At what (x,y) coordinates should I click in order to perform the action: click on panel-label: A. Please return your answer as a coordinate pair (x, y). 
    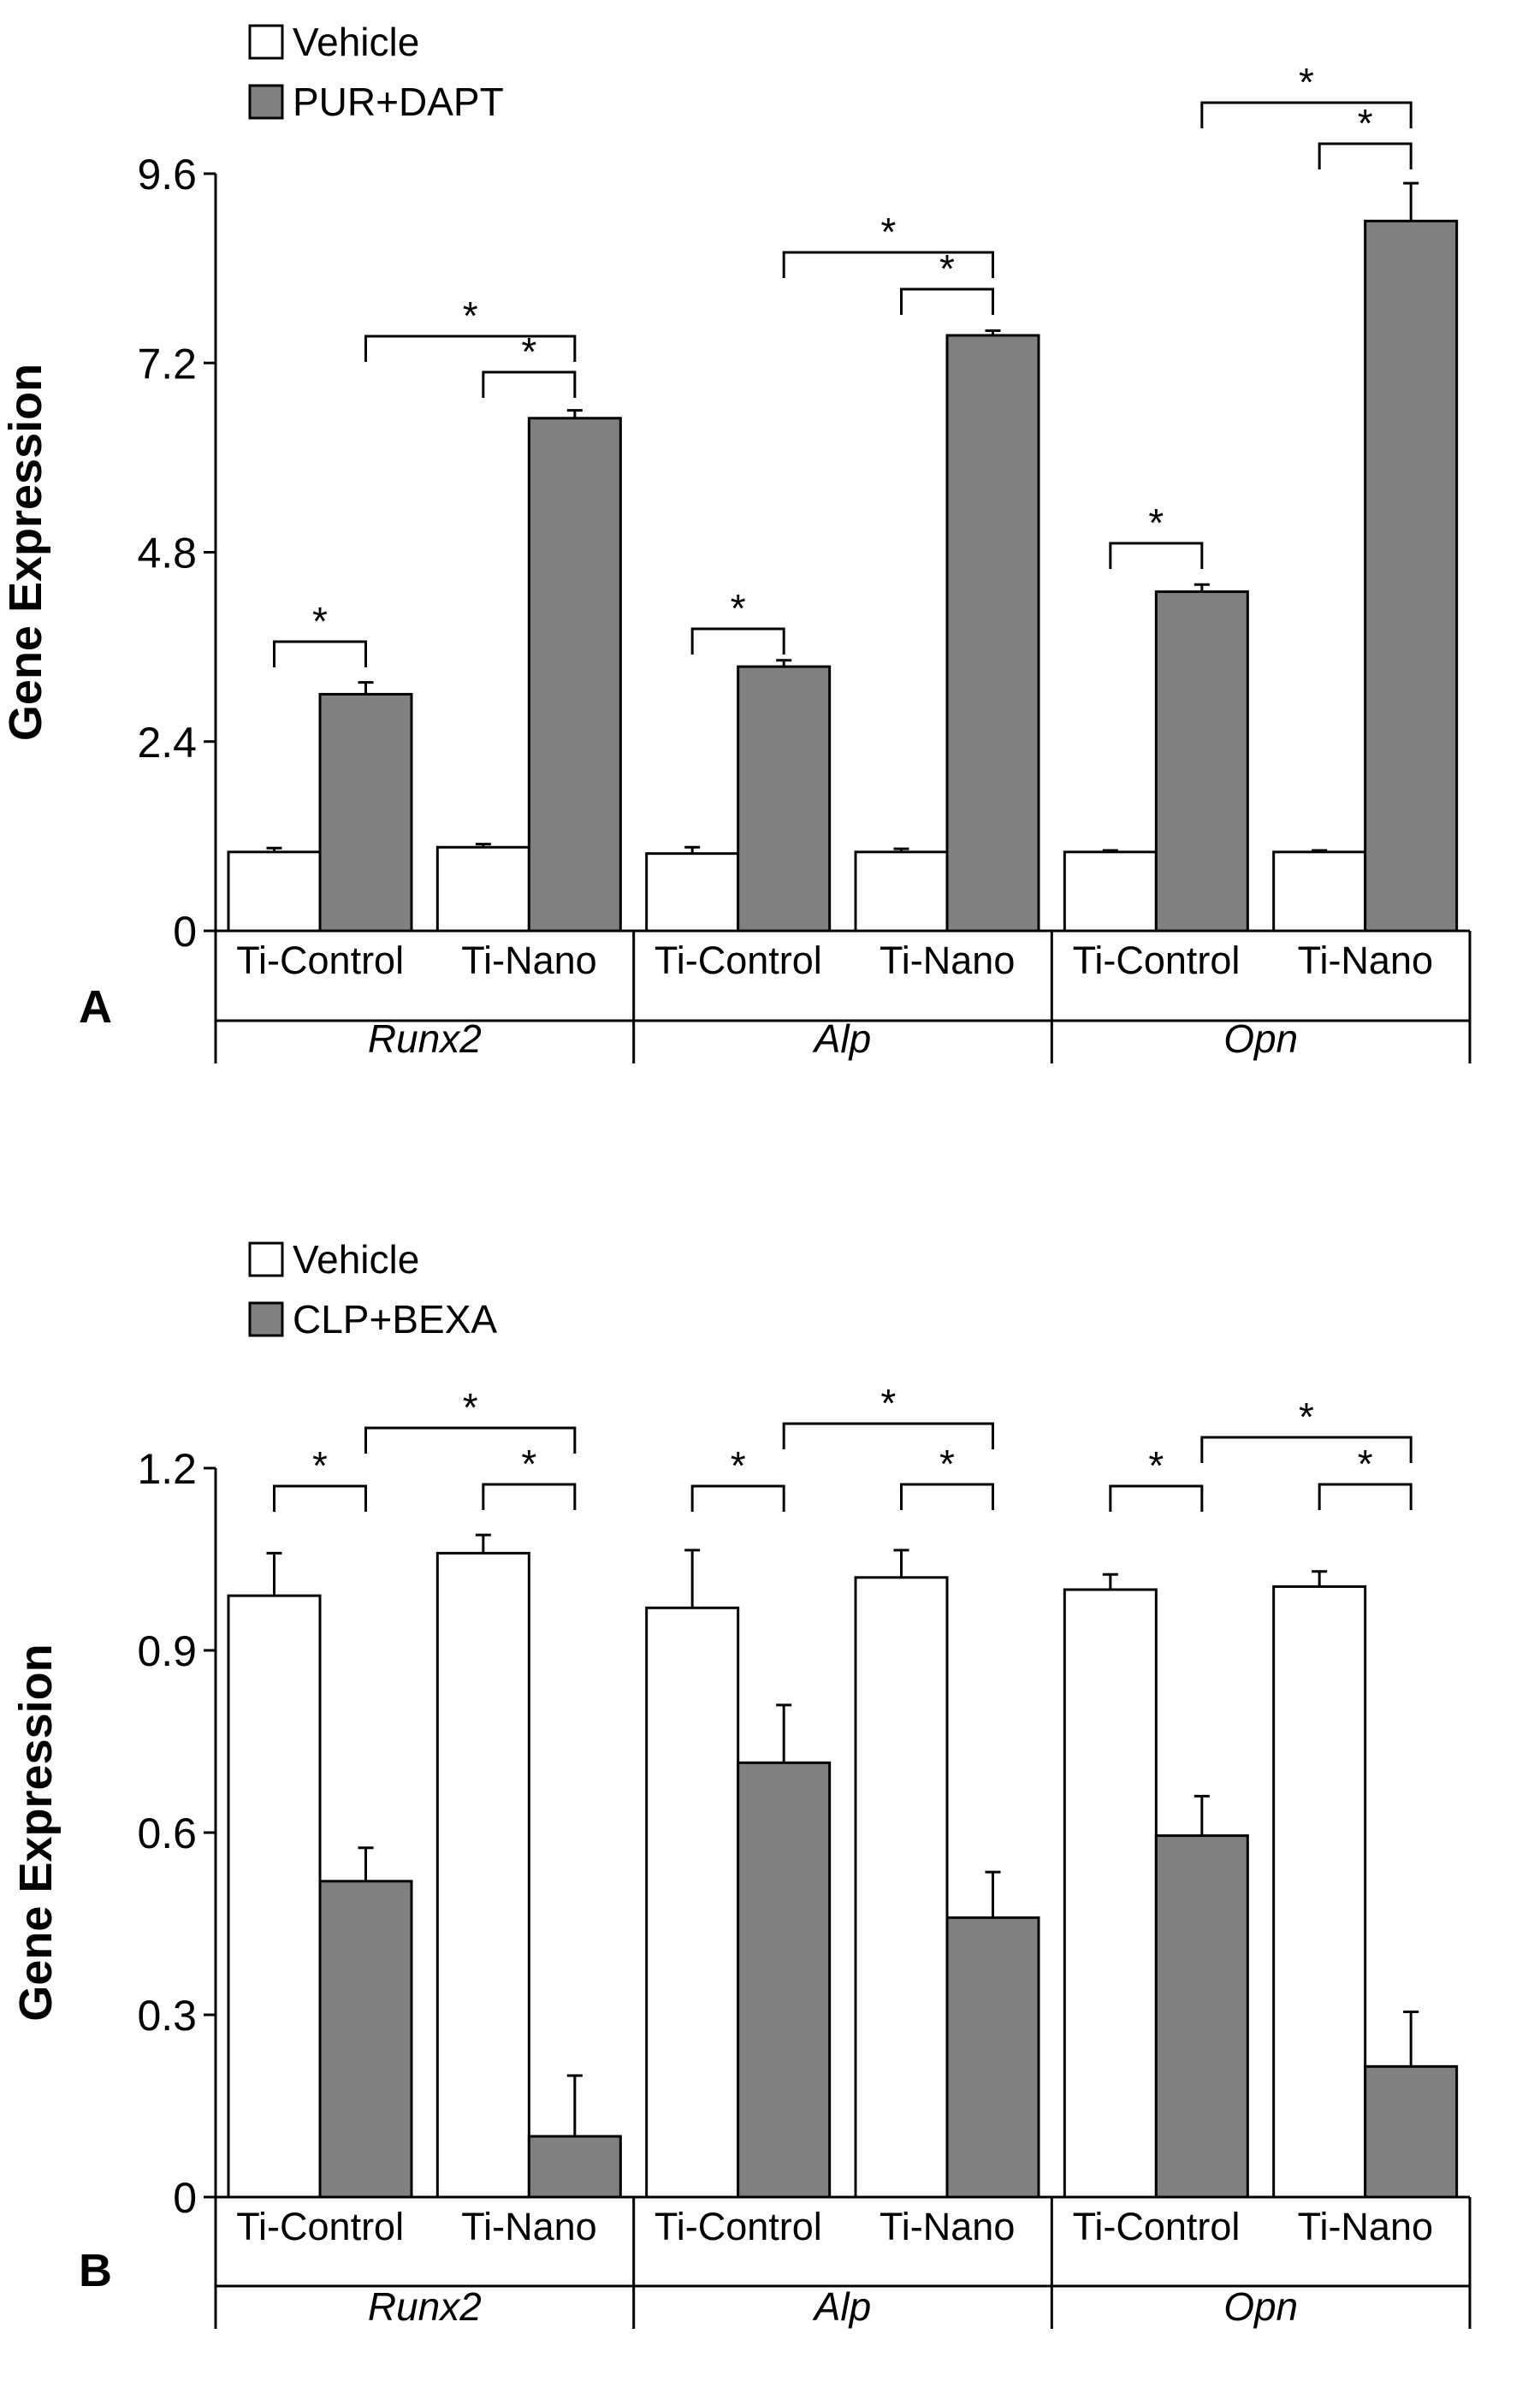
    Looking at the image, I should click on (95, 1007).